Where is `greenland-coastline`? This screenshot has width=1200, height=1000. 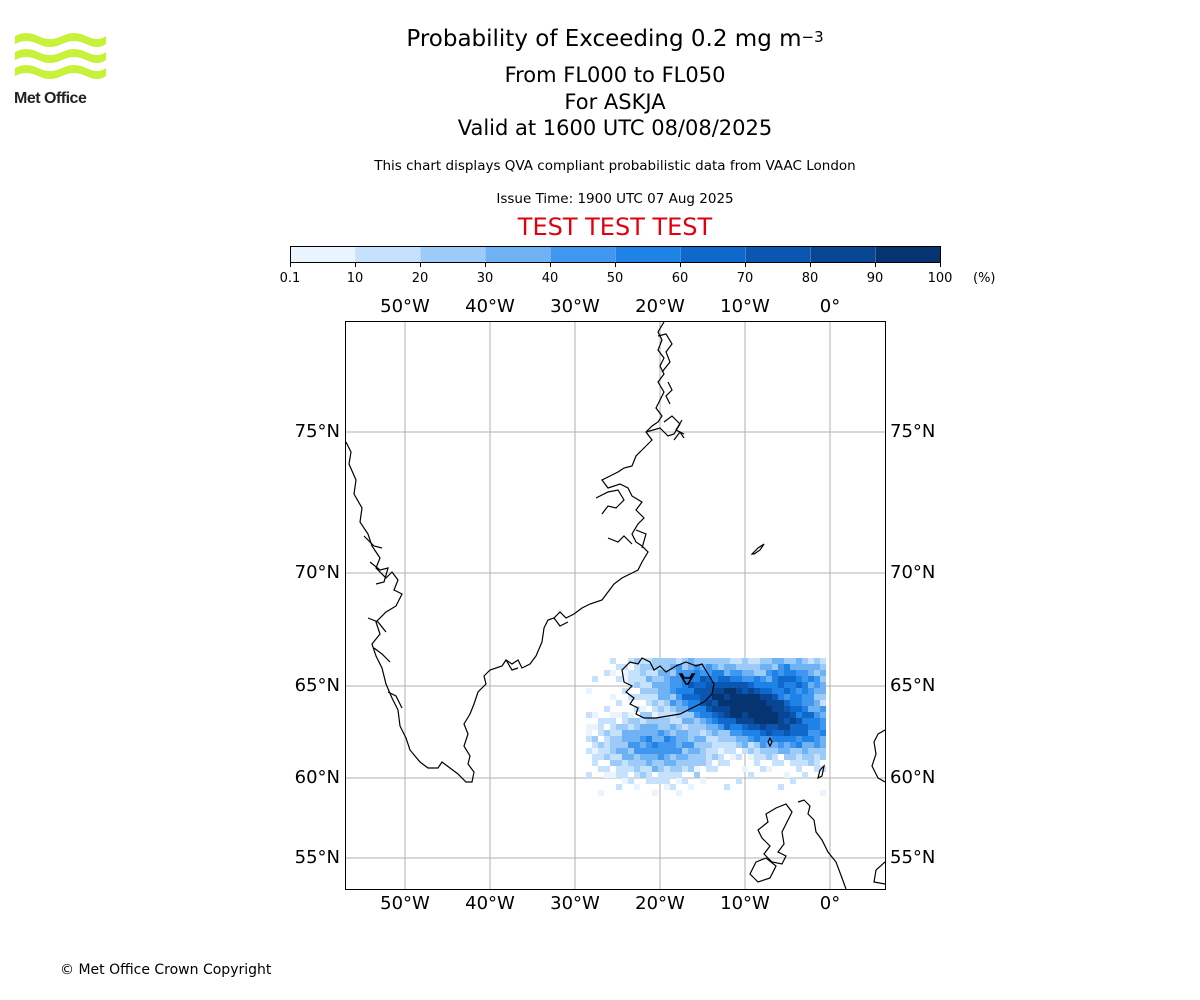 greenland-coastline is located at coordinates (505, 552).